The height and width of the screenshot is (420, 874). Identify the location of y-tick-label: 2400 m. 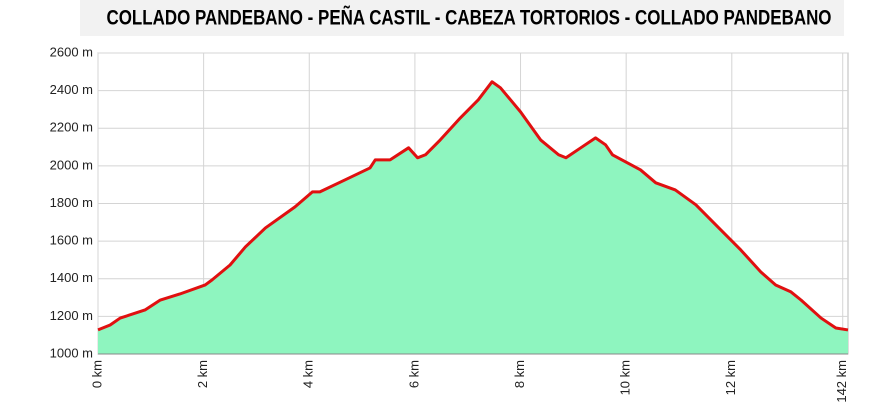
(71, 89).